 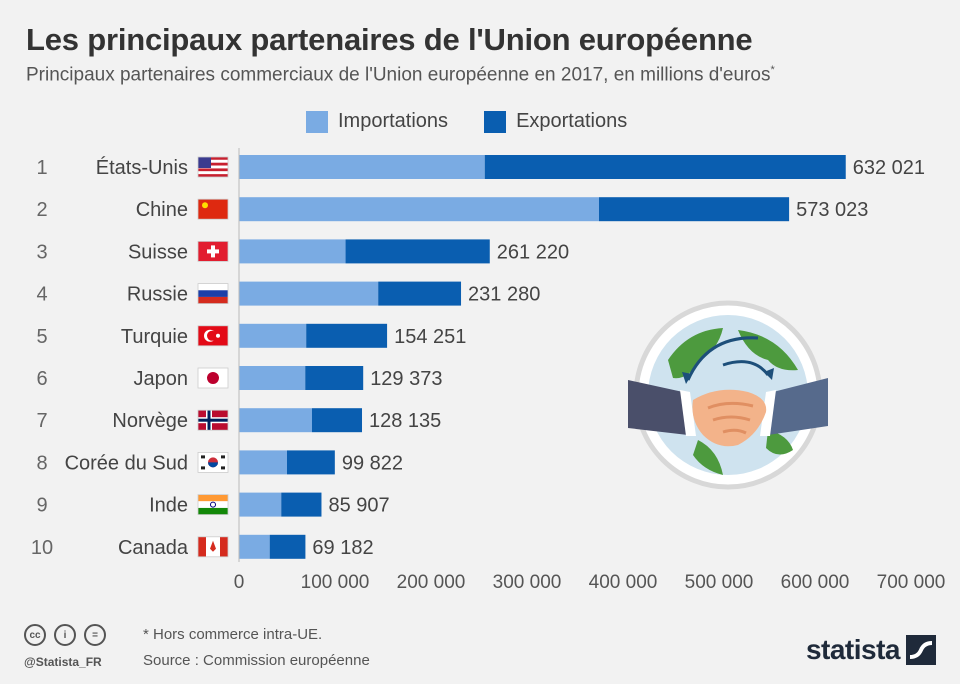 What do you see at coordinates (213, 505) in the screenshot?
I see `in-flag` at bounding box center [213, 505].